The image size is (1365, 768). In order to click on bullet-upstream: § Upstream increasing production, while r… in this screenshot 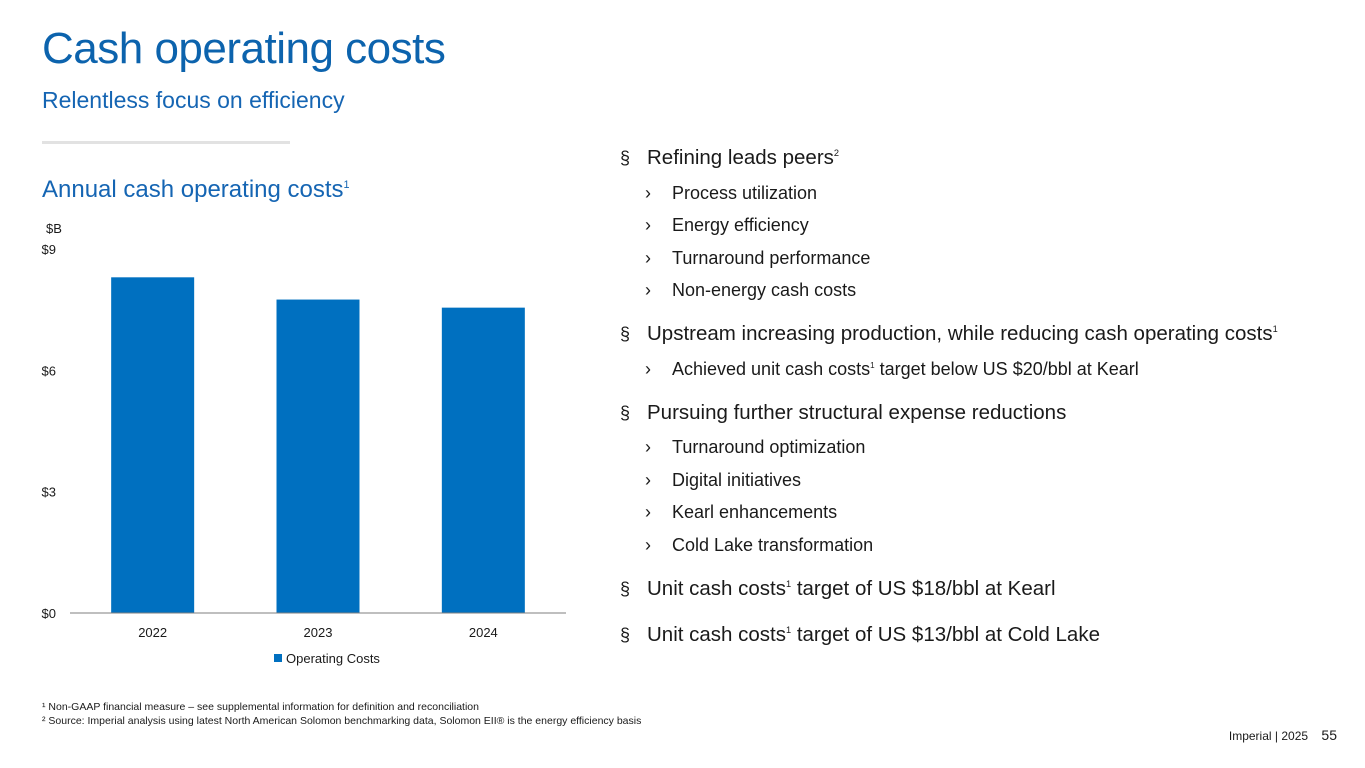, I will do `click(980, 334)`.